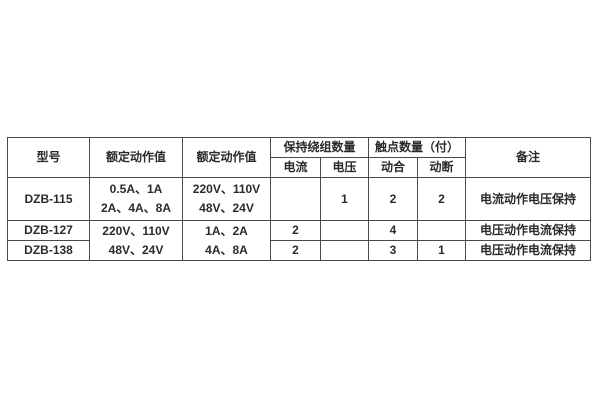 This screenshot has height=400, width=600. What do you see at coordinates (226, 230) in the screenshot?
I see `rated-value-line: 1A、2A` at bounding box center [226, 230].